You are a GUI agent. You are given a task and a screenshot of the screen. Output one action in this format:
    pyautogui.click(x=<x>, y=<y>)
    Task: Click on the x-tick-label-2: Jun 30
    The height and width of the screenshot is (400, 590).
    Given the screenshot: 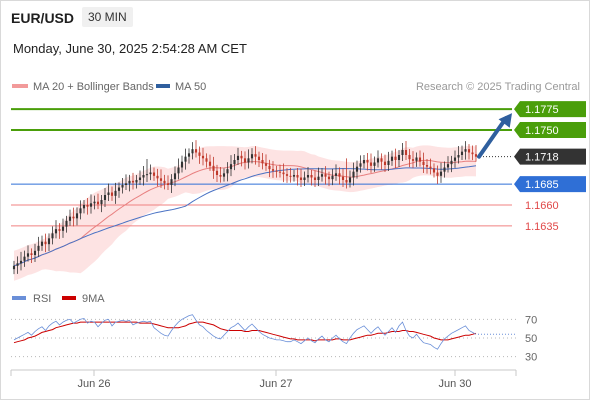 What is the action you would take?
    pyautogui.click(x=454, y=384)
    